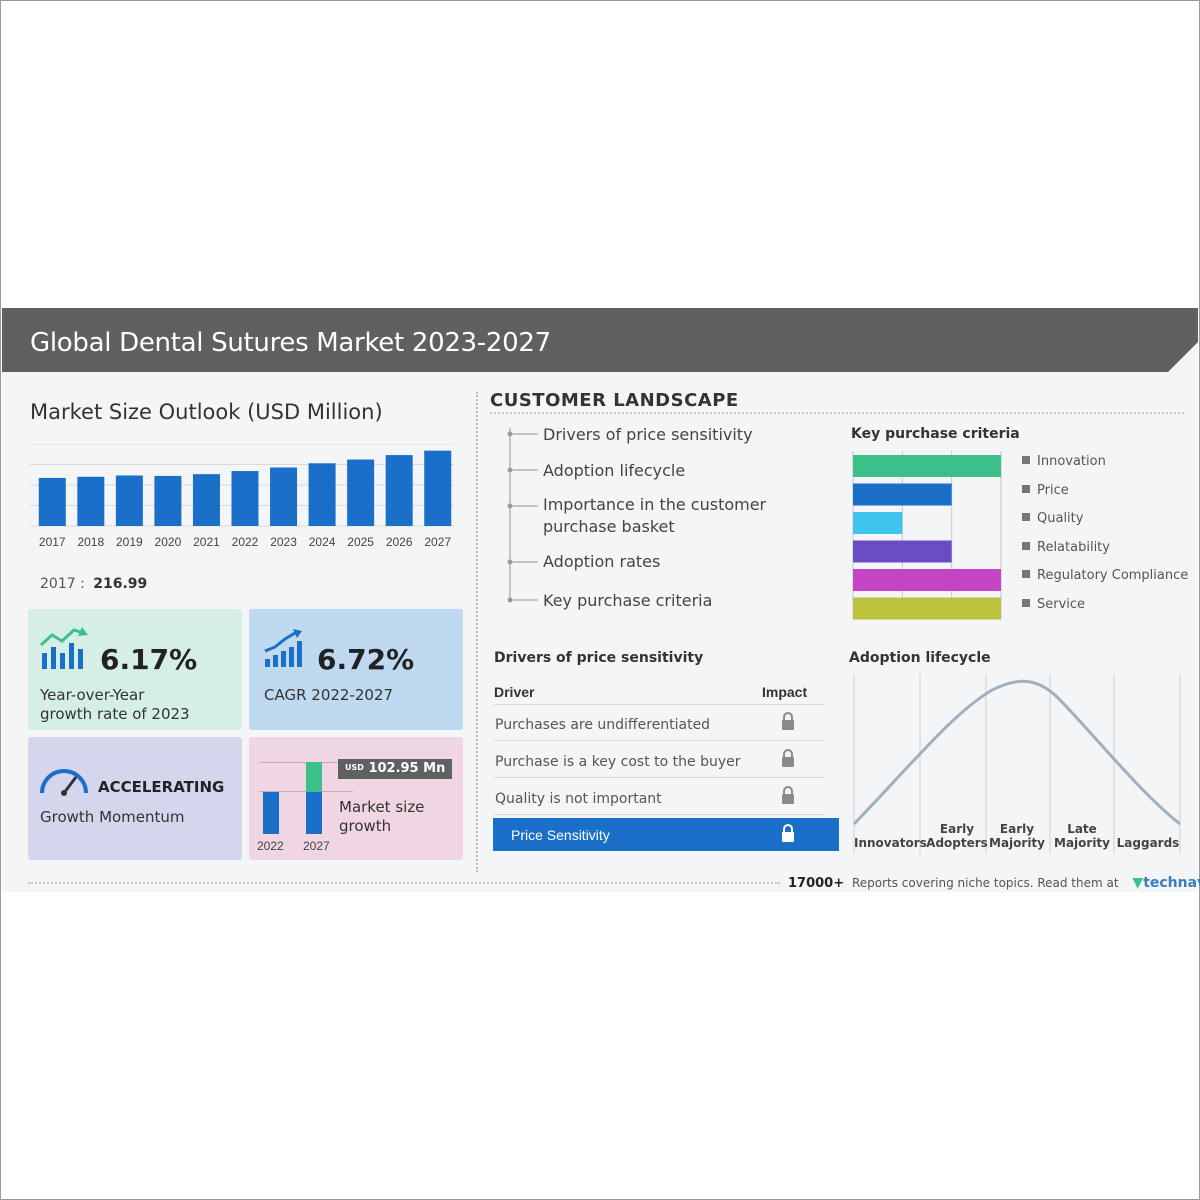 The width and height of the screenshot is (1200, 1200). Describe the element at coordinates (120, 584) in the screenshot. I see `base-year-value: 216.99` at that location.